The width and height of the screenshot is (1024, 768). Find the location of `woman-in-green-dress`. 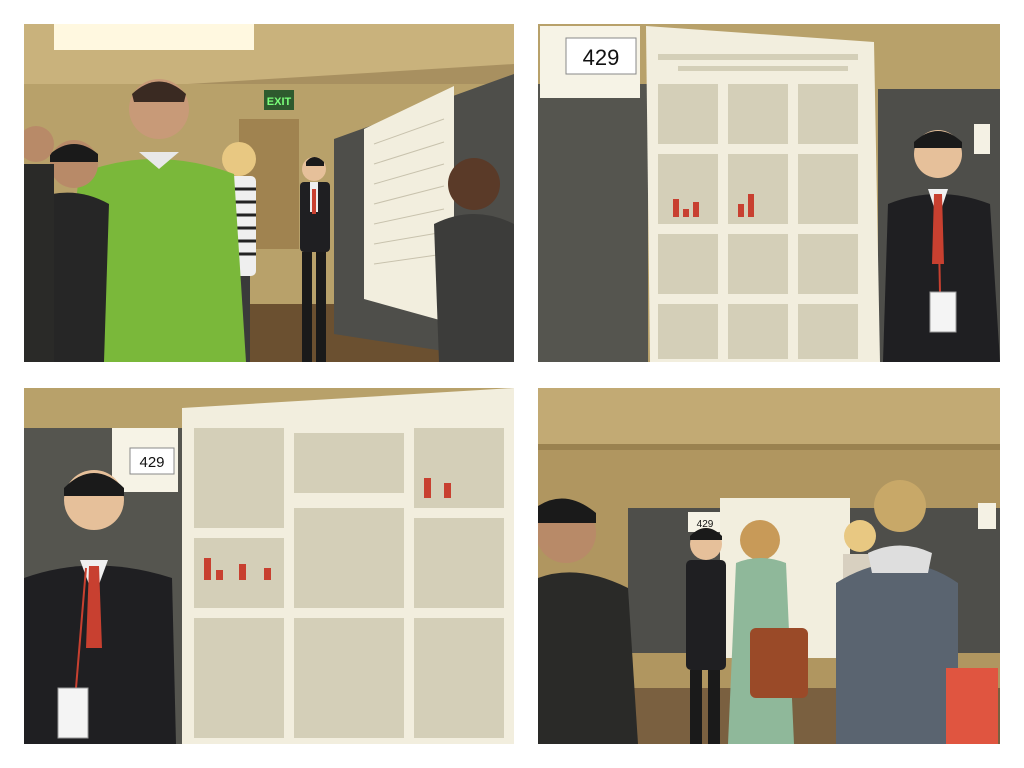

woman-in-green-dress is located at coordinates (768, 632).